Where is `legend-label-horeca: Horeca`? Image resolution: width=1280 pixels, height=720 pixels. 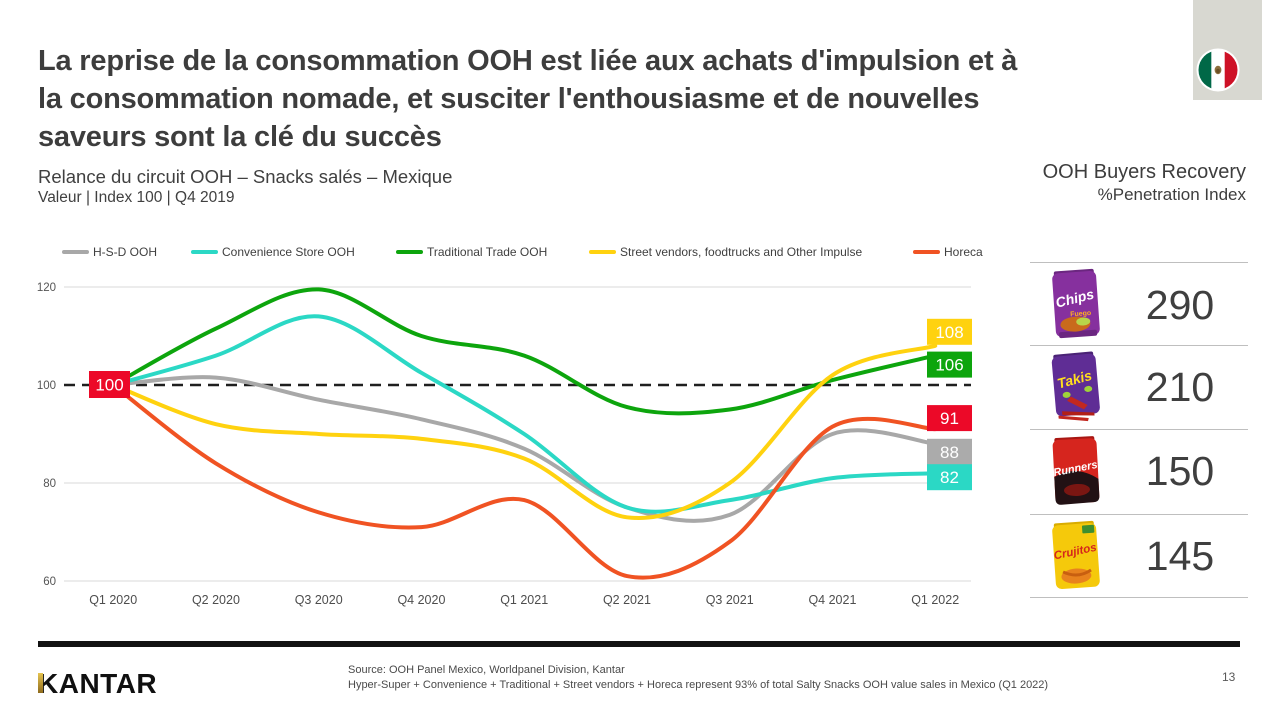 legend-label-horeca: Horeca is located at coordinates (963, 252).